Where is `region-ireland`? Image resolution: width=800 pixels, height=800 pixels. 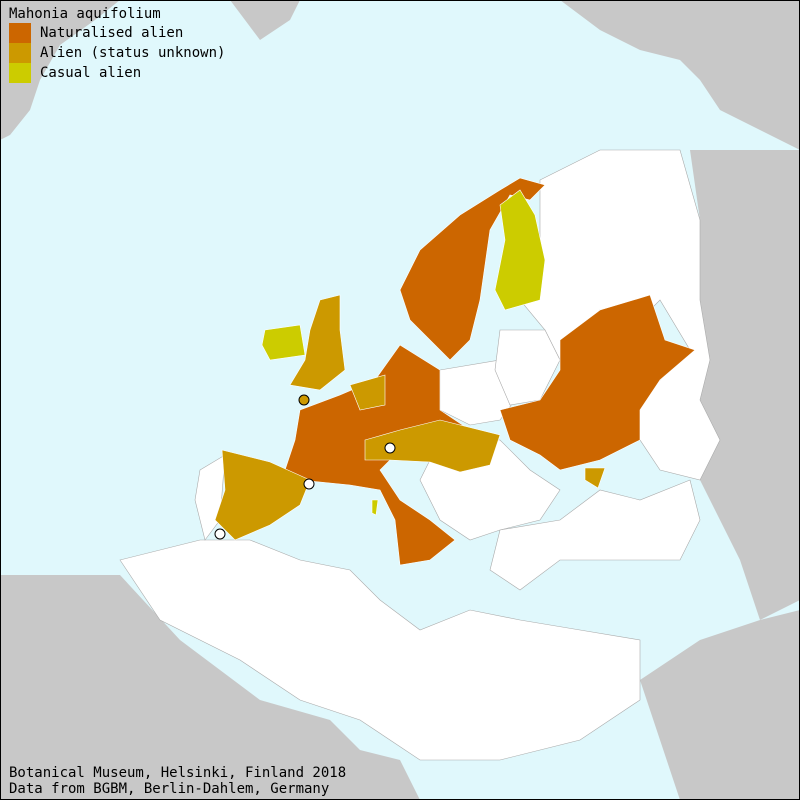
region-ireland is located at coordinates (283, 342).